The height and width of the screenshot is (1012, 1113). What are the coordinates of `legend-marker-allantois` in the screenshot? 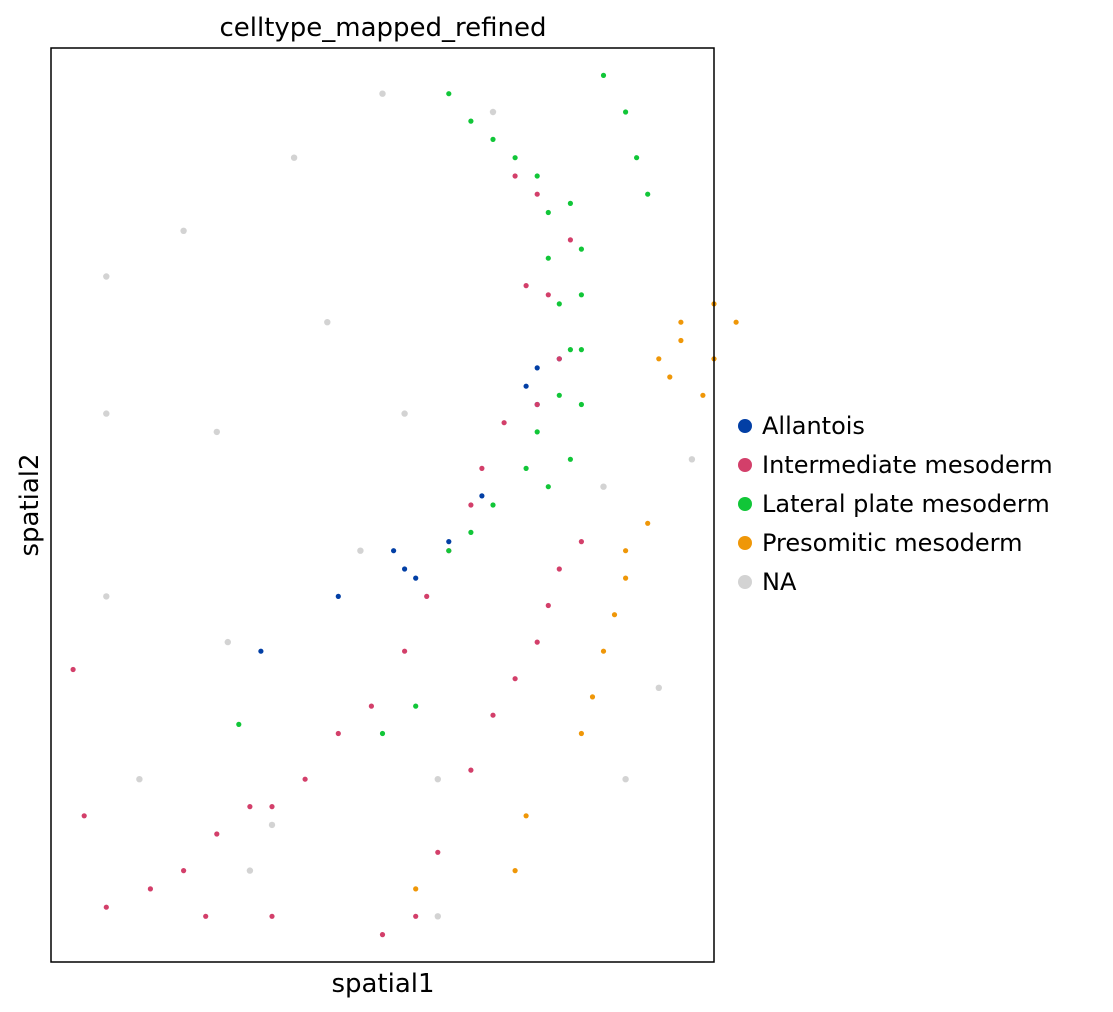 It's located at (745, 426).